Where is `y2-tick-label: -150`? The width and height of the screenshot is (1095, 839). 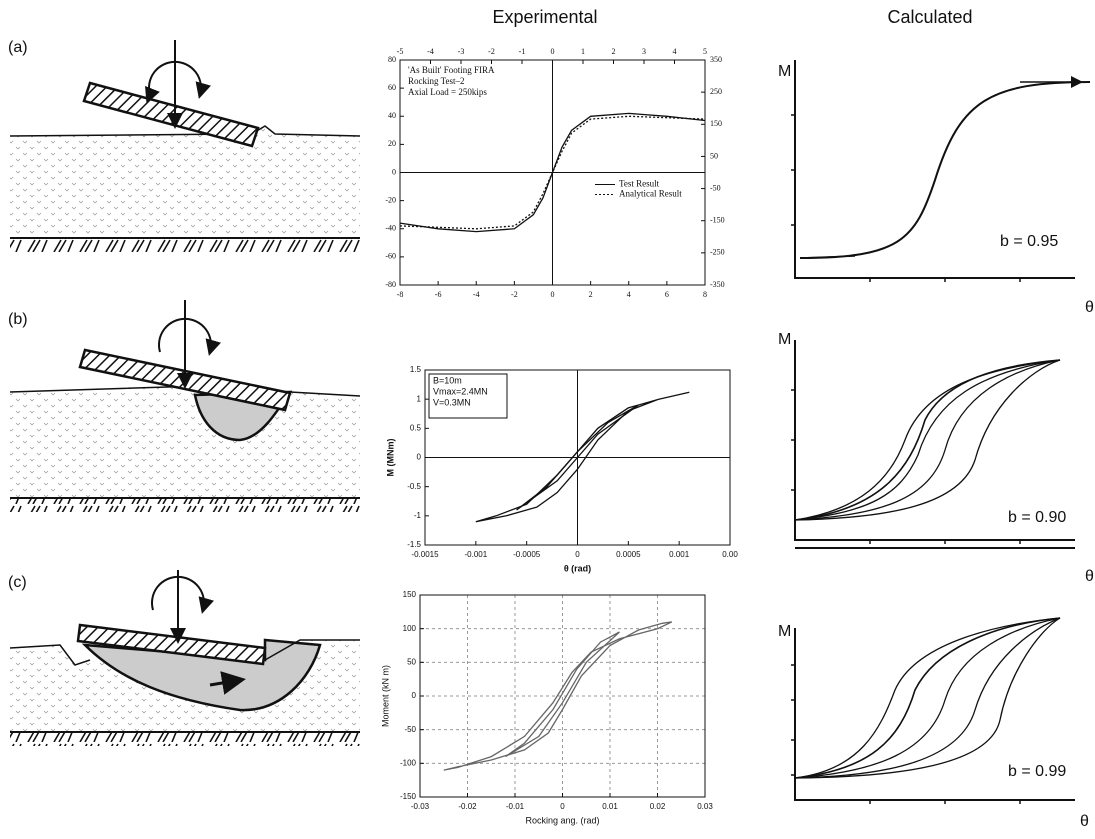
y2-tick-label: -150 is located at coordinates (717, 220).